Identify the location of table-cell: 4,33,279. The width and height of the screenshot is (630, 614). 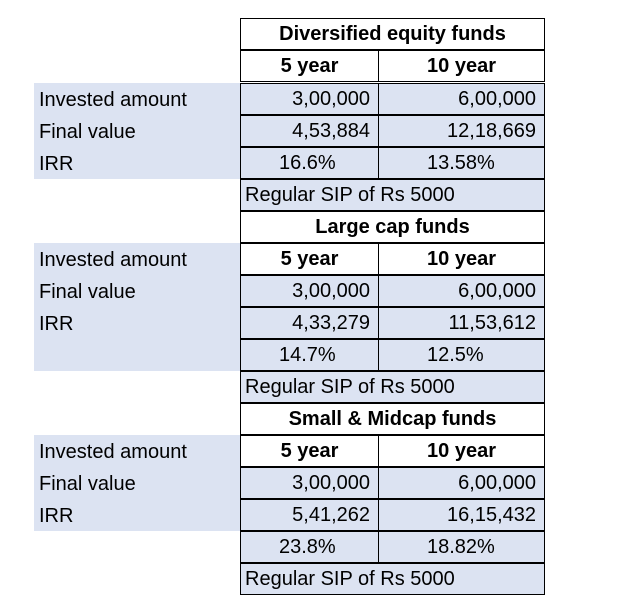
(309, 323).